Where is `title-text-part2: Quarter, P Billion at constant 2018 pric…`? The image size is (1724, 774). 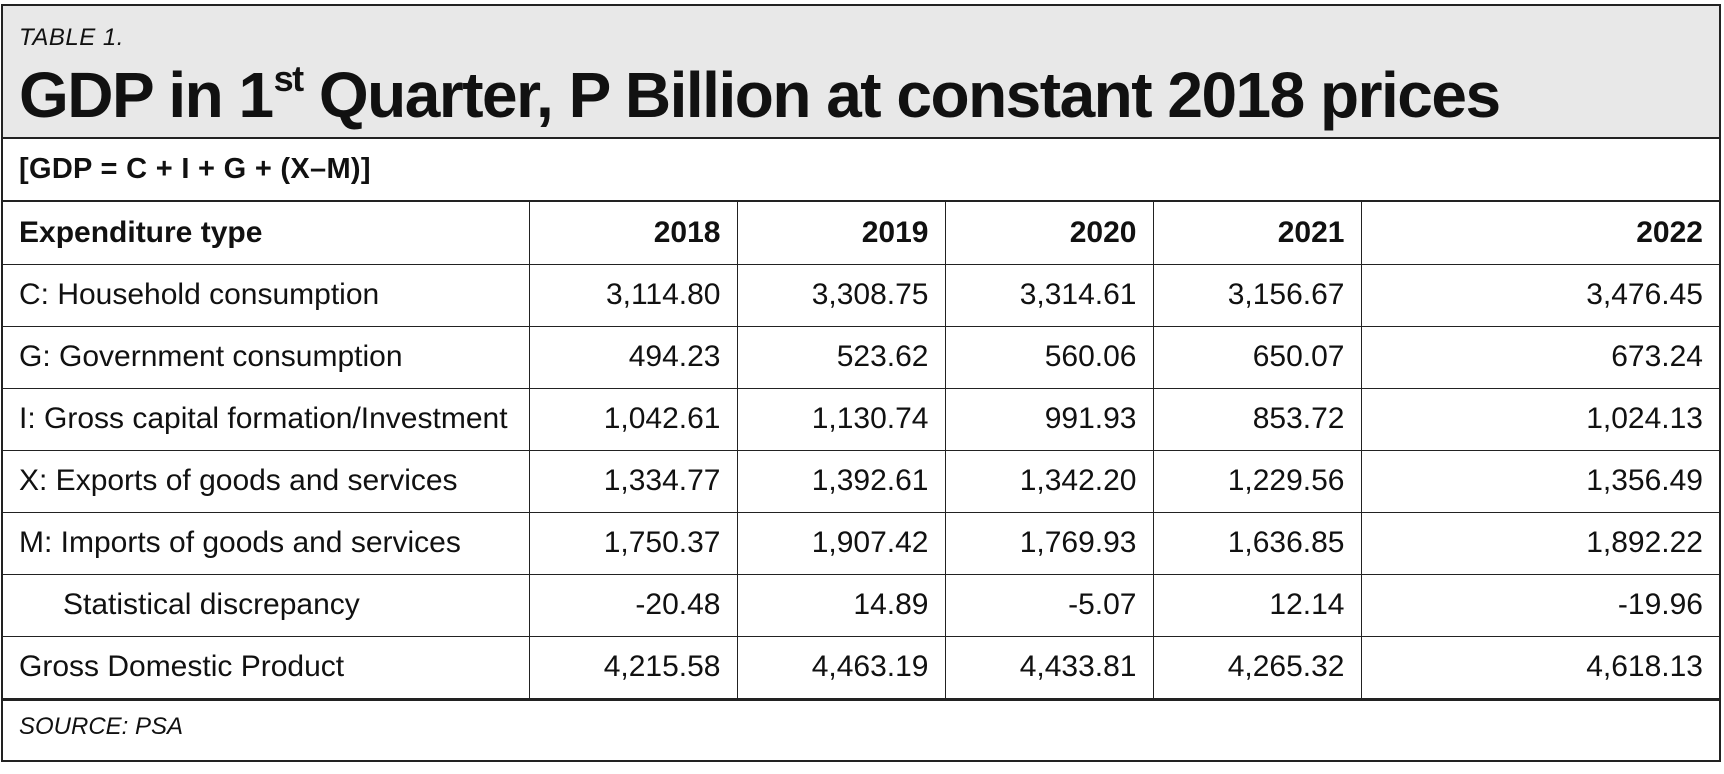
title-text-part2: Quarter, P Billion at constant 2018 pric… is located at coordinates (901, 95).